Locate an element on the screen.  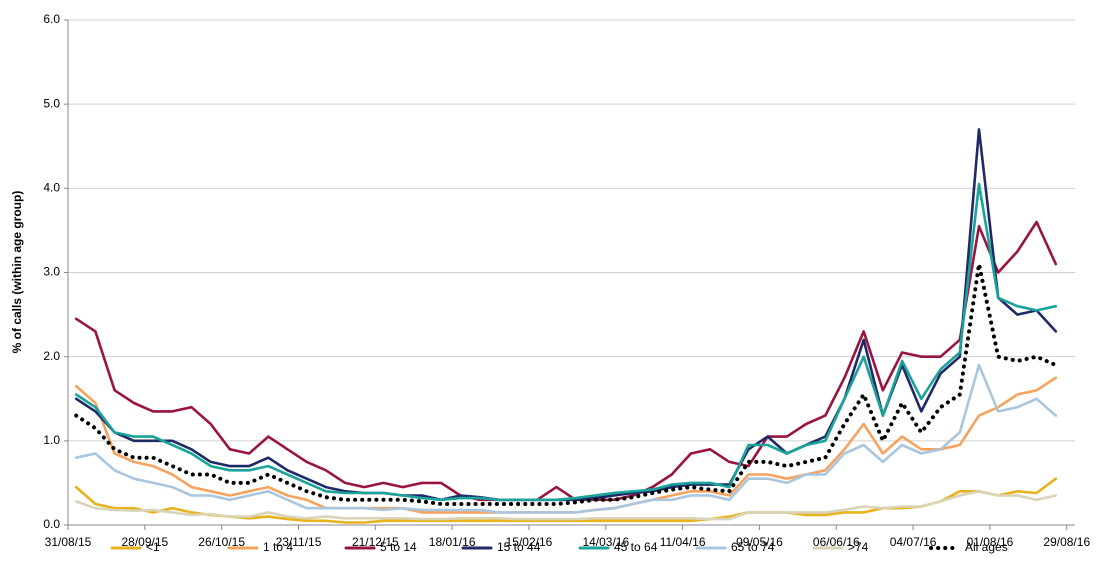
y-tick-label: 4.0 is located at coordinates (51, 188).